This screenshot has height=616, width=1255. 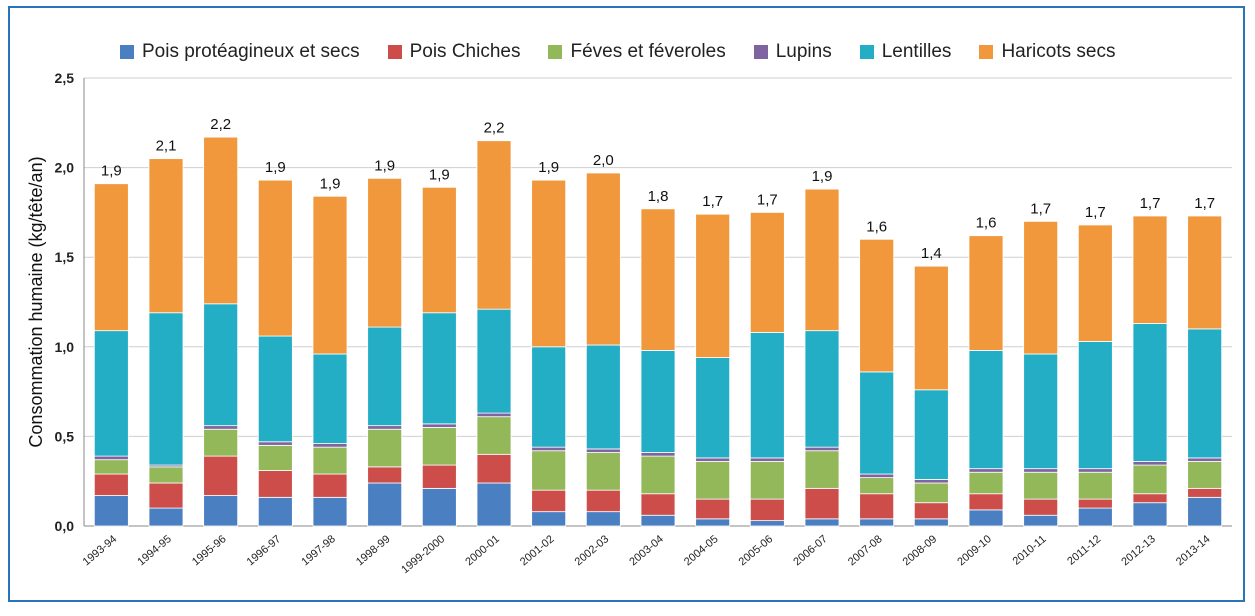 What do you see at coordinates (658, 196) in the screenshot?
I see `total-label: 1,8` at bounding box center [658, 196].